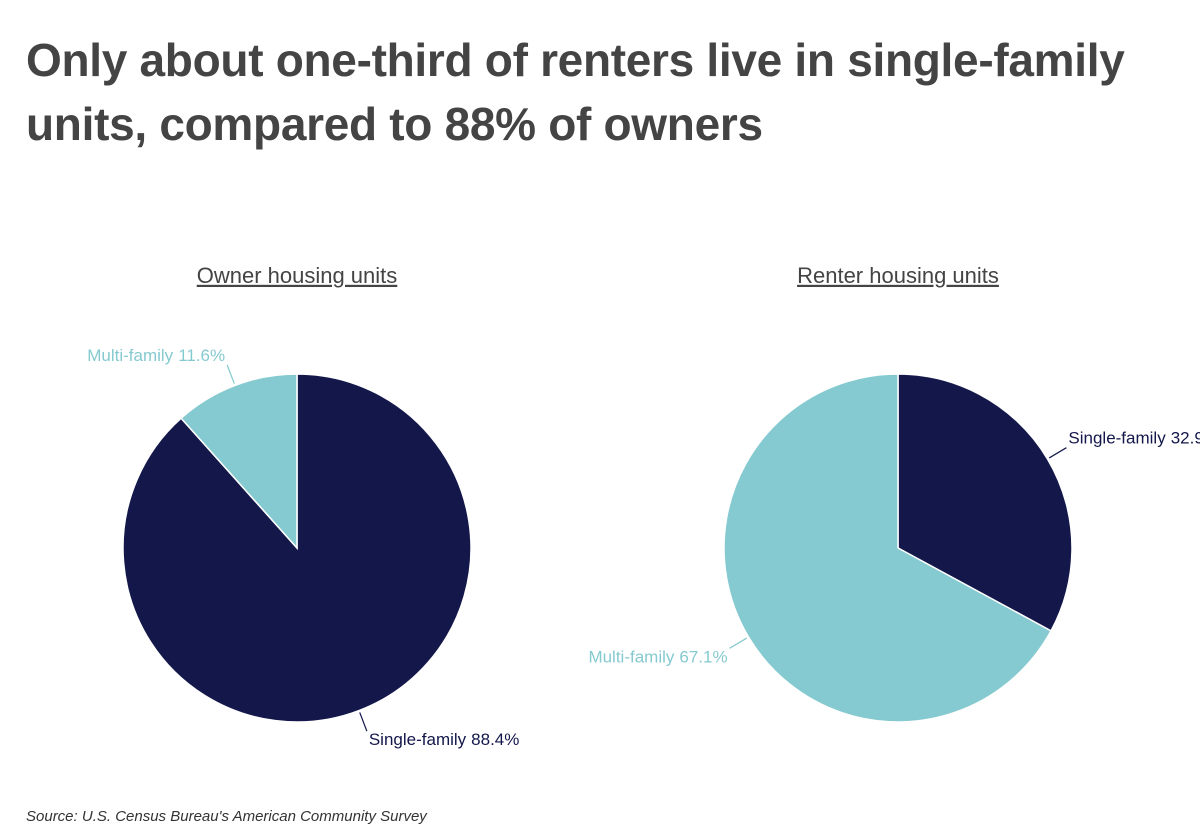 This screenshot has height=838, width=1200. I want to click on data-label: Multi-family 11.6%, so click(156, 355).